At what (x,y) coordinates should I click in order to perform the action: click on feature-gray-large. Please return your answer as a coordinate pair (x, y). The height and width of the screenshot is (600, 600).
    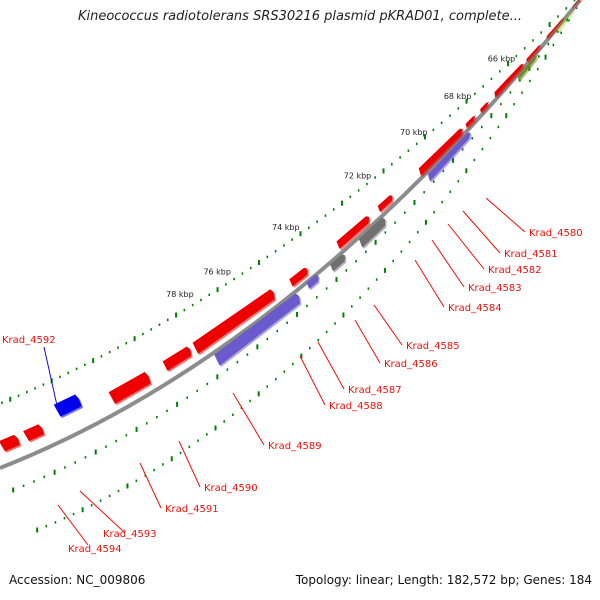
    Looking at the image, I should click on (372, 232).